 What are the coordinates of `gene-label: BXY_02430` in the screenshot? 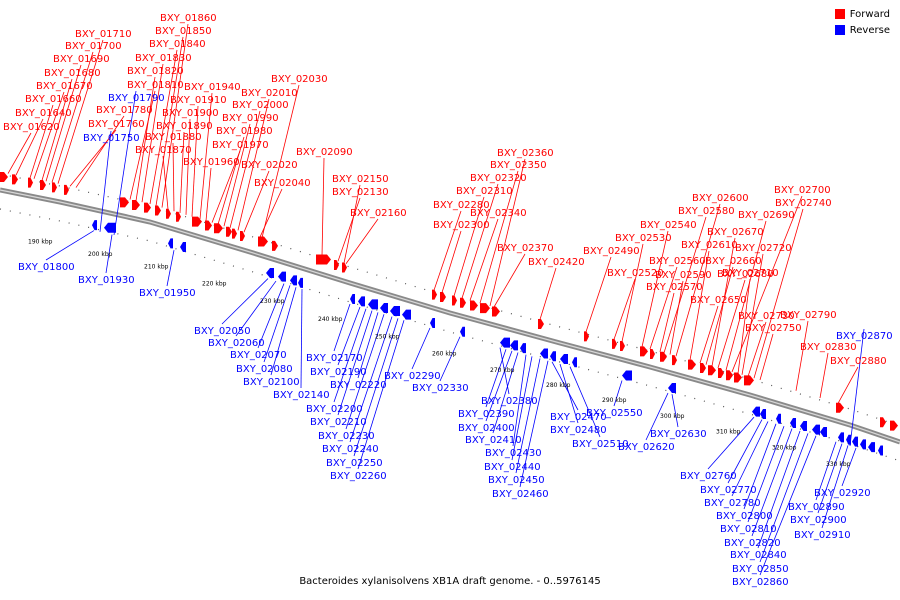 It's located at (513, 453).